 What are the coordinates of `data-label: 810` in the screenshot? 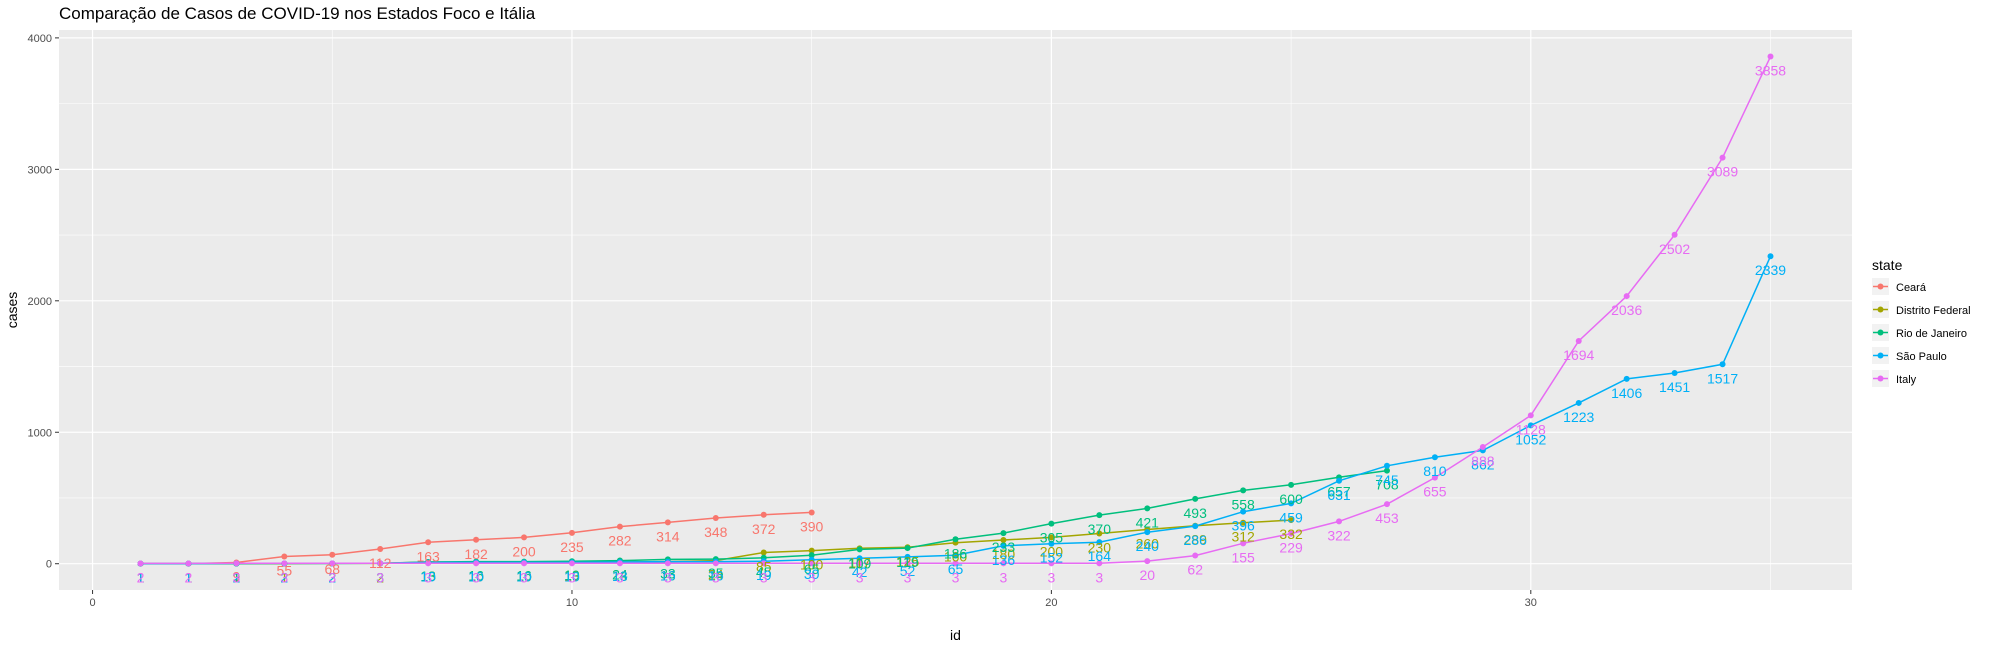 It's located at (1435, 471).